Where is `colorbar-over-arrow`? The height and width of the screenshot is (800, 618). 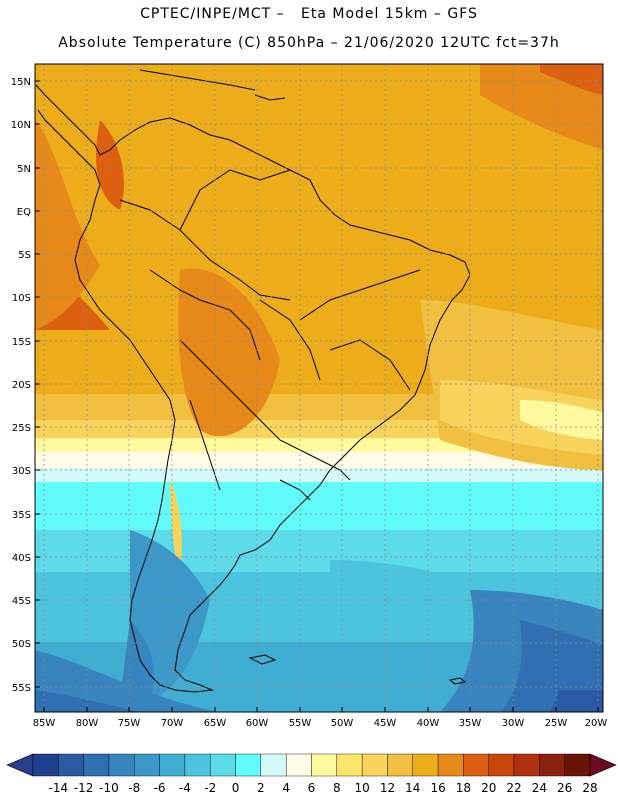 colorbar-over-arrow is located at coordinates (603, 765).